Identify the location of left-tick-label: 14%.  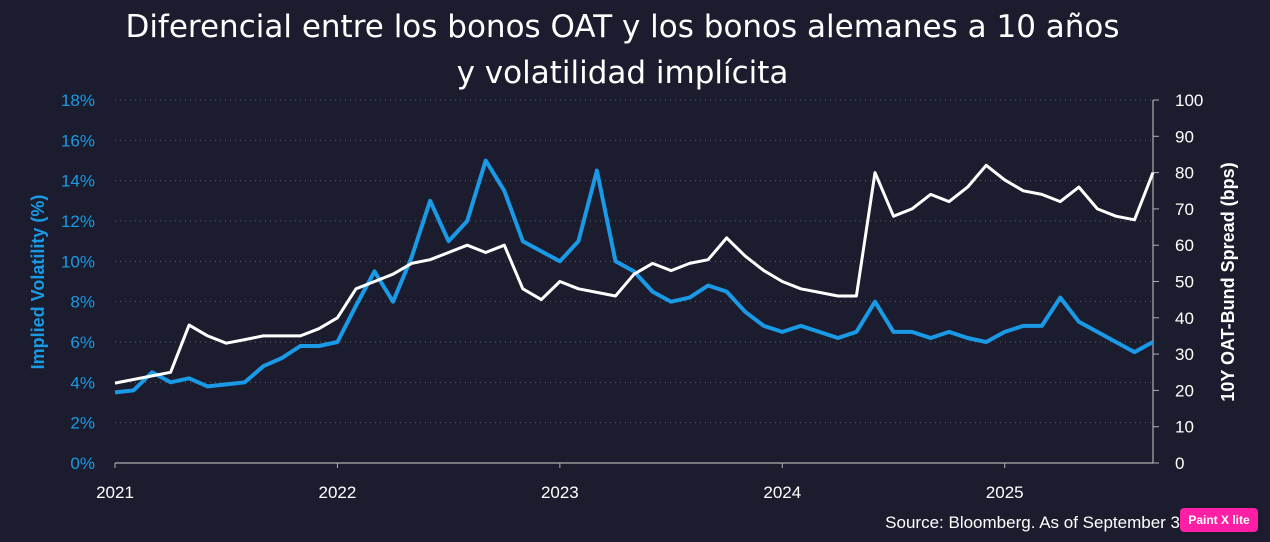
(78, 181).